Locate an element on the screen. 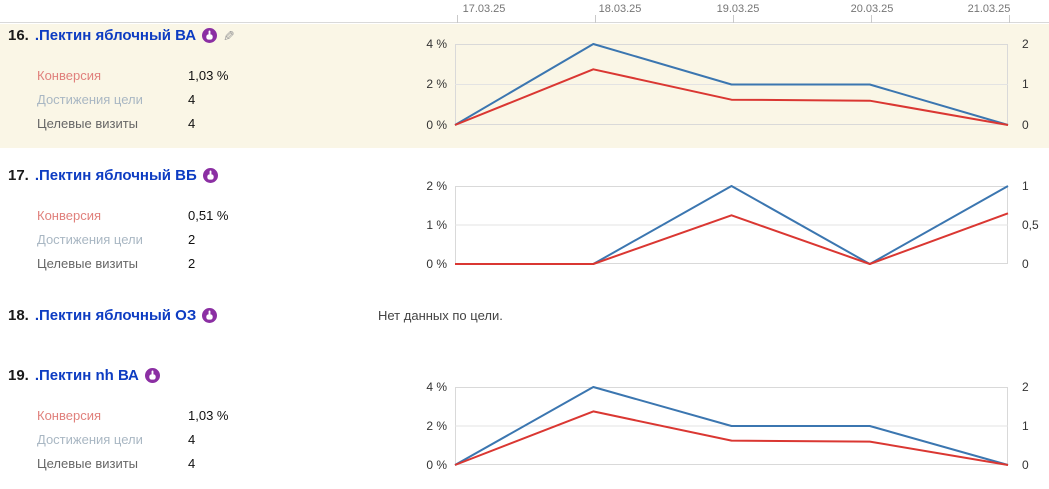 The image size is (1049, 489). goal-number: 19. is located at coordinates (18, 375).